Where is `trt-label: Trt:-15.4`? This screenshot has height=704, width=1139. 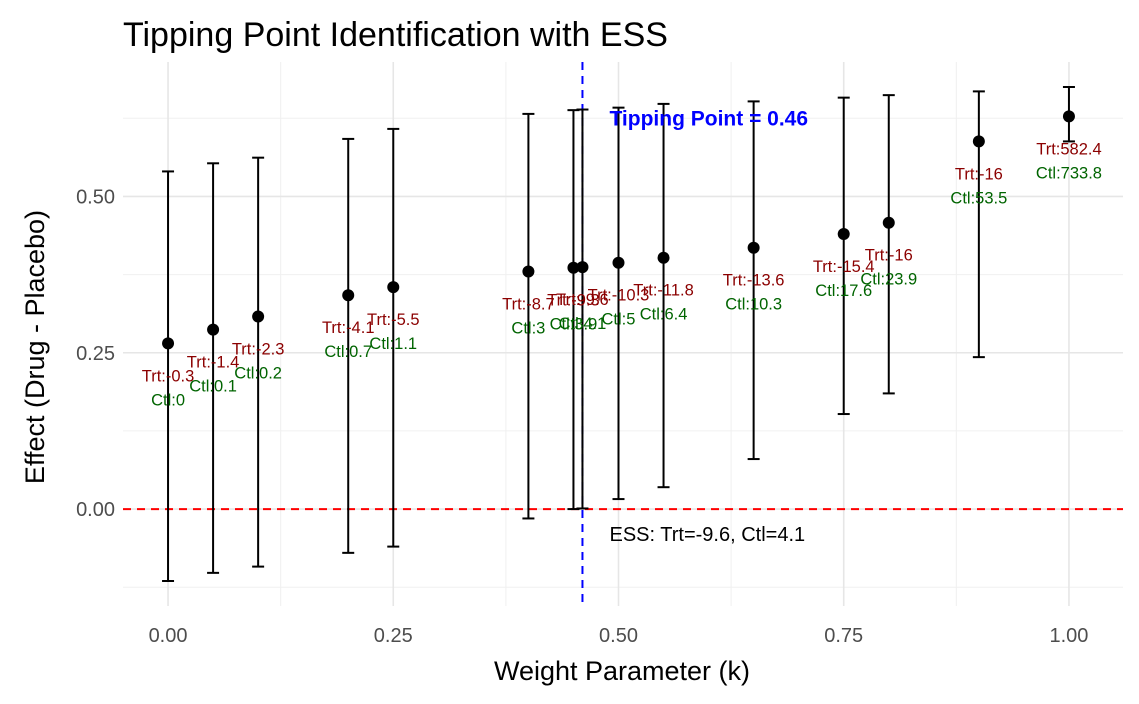 trt-label: Trt:-15.4 is located at coordinates (844, 267).